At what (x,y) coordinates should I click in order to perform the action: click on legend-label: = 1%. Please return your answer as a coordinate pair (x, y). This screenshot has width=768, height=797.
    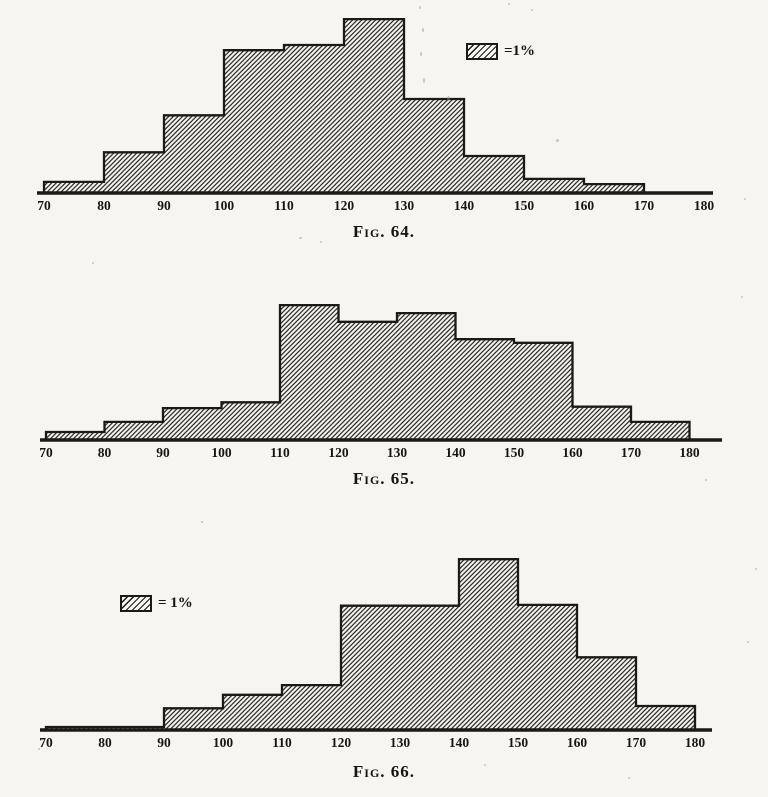
    Looking at the image, I should click on (175, 603).